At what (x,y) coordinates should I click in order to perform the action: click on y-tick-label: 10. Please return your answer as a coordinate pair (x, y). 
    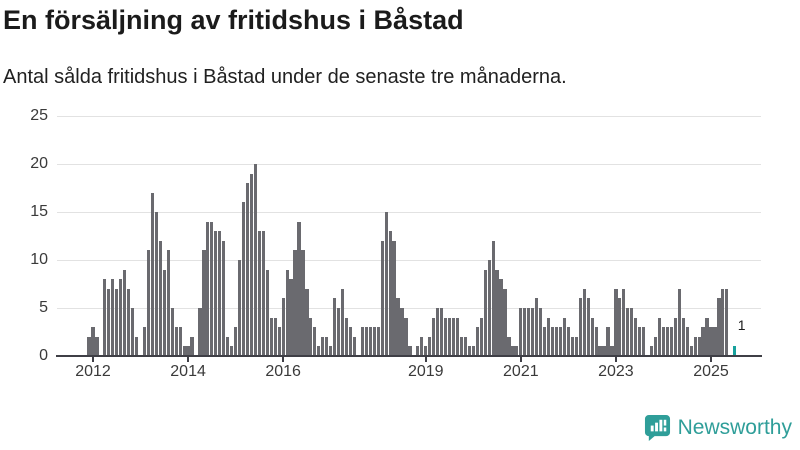
    Looking at the image, I should click on (39, 259).